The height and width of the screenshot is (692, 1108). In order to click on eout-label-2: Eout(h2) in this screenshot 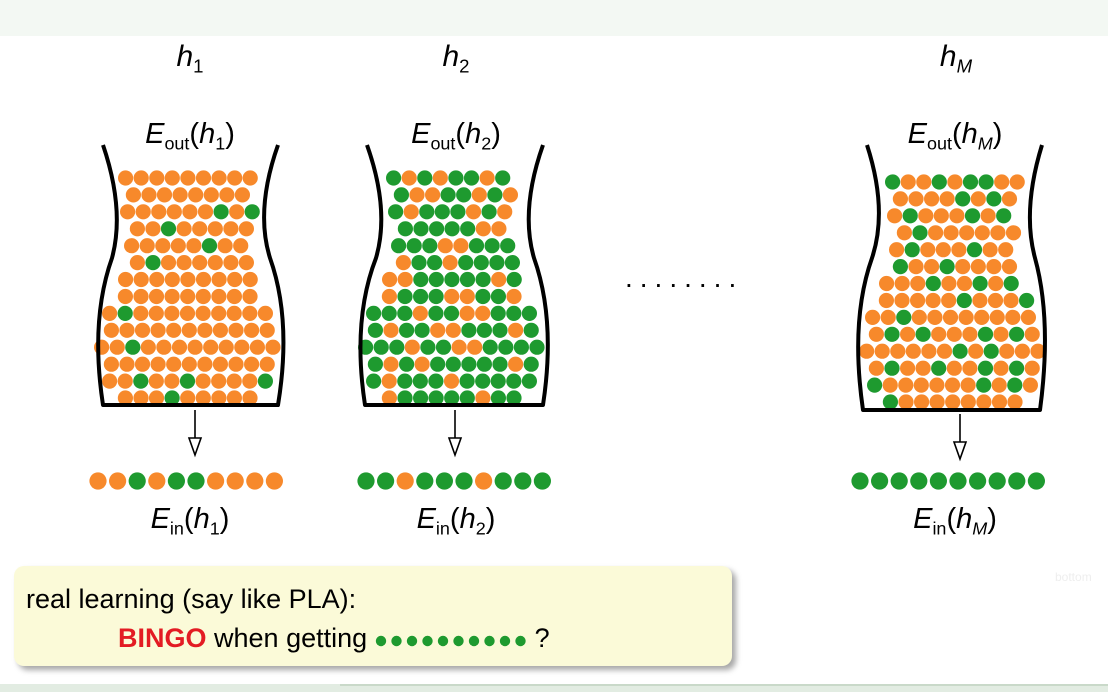, I will do `click(456, 136)`.